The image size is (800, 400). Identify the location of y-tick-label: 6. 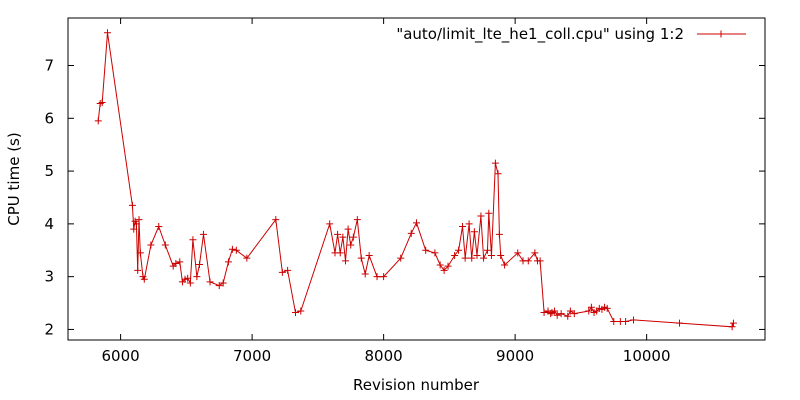
(49, 118).